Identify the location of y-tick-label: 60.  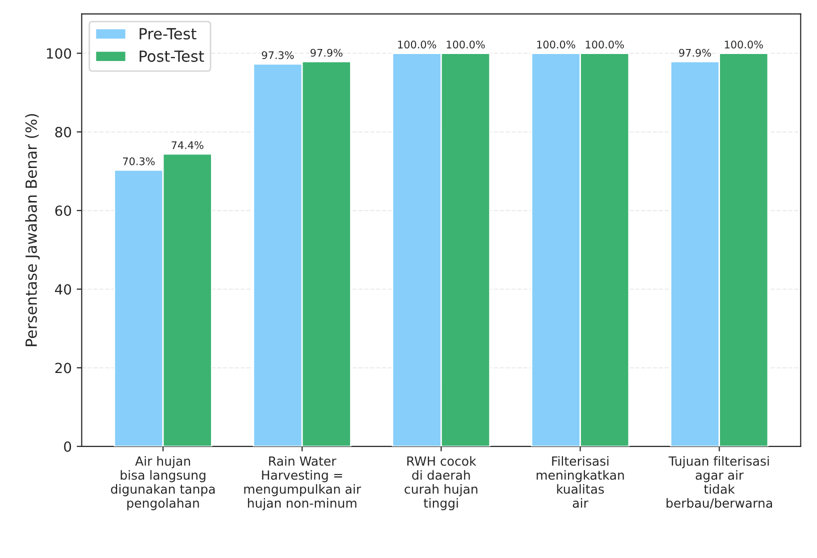
(63, 210).